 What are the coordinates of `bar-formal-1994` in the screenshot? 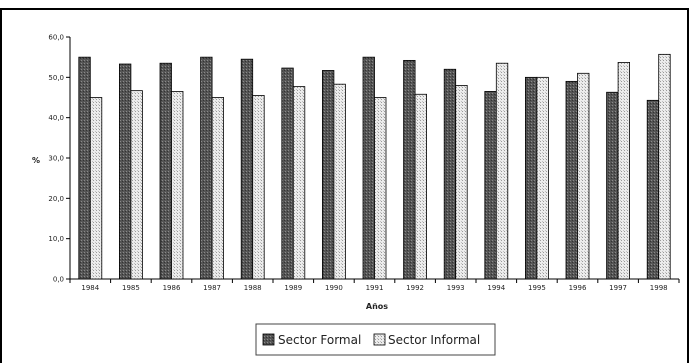 It's located at (490, 185).